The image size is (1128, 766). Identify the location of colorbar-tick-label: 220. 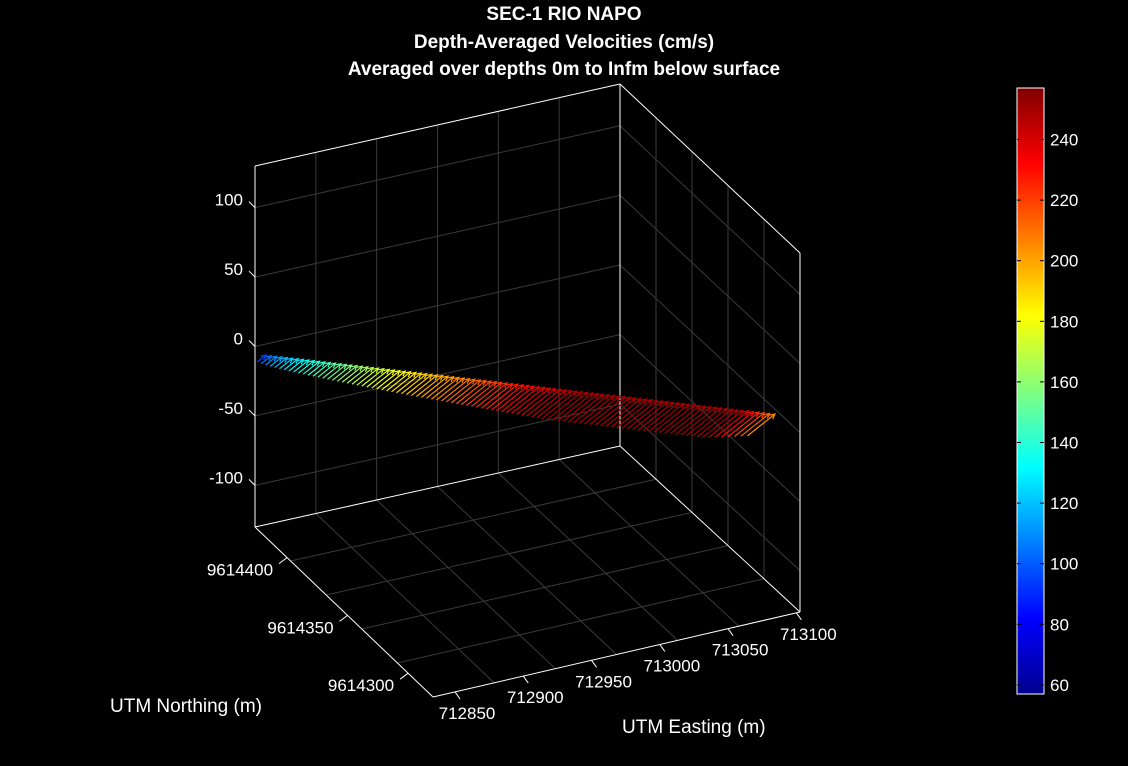
(1064, 200).